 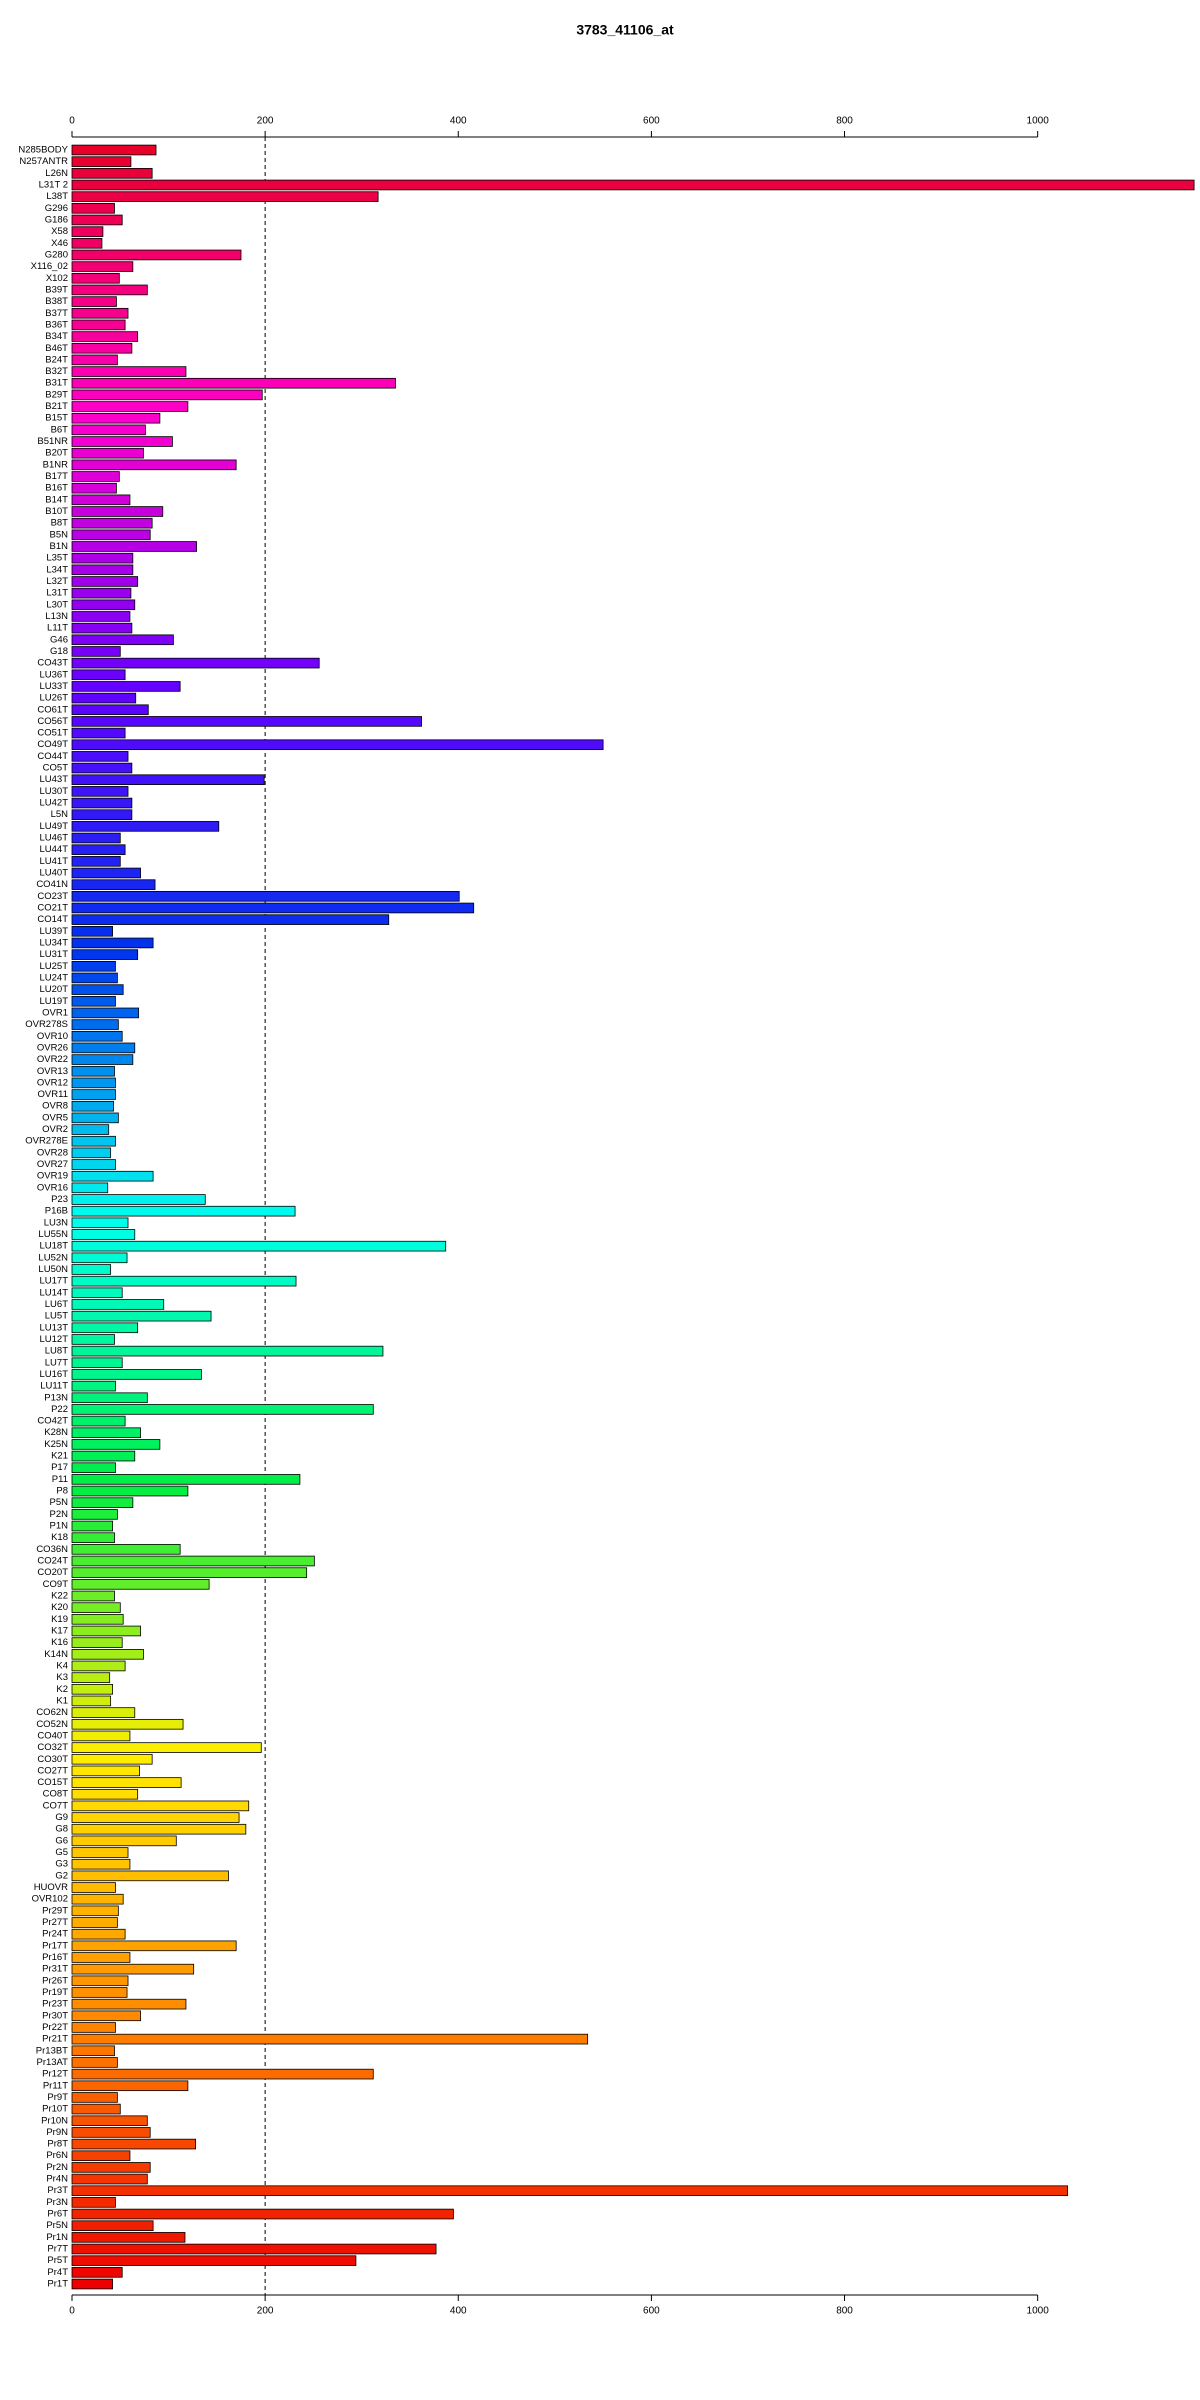 What do you see at coordinates (1038, 2311) in the screenshot?
I see `x-tick-label: 1000` at bounding box center [1038, 2311].